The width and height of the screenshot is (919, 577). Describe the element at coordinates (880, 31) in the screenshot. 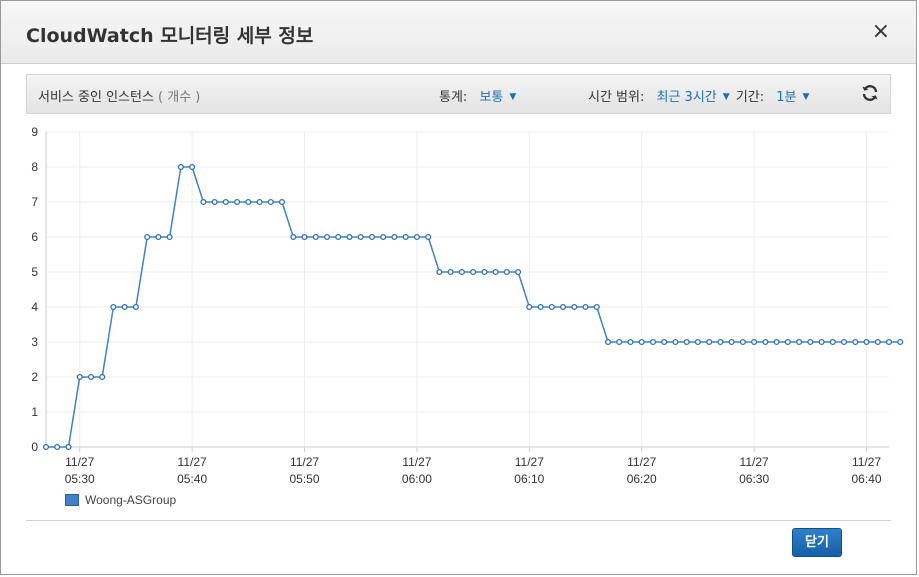

I see `close-icon: ×` at that location.